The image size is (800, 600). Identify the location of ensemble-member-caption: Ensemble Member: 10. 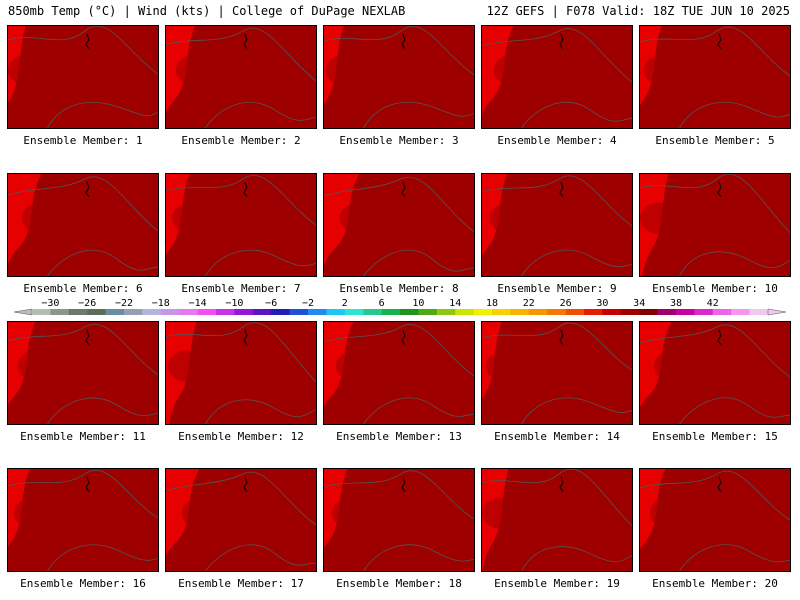
(715, 288).